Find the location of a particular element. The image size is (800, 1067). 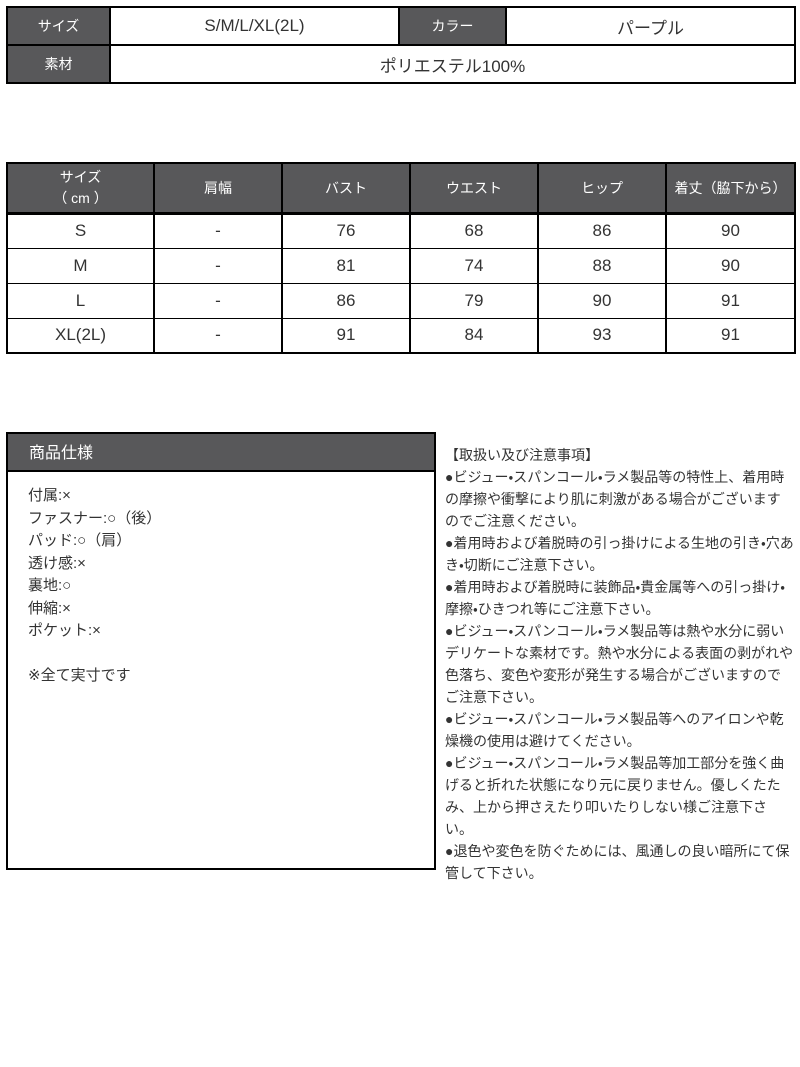

hip-cell: 86 is located at coordinates (602, 230).